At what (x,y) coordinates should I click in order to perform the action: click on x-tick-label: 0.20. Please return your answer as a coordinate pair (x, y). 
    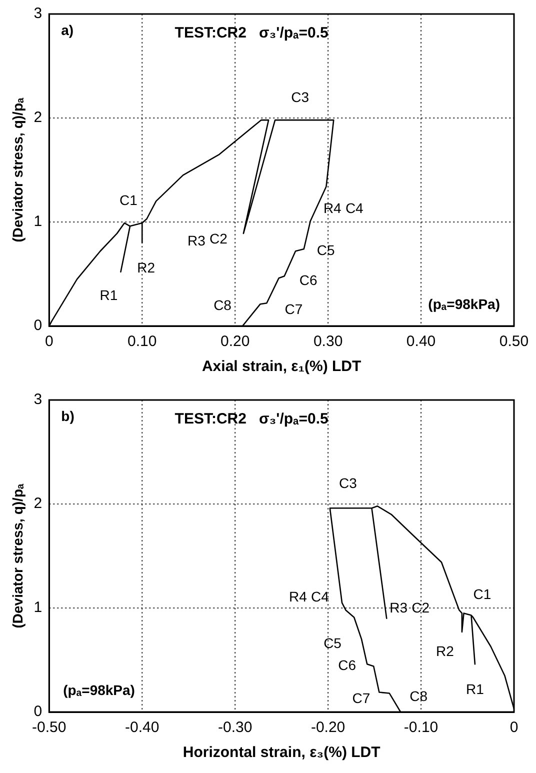
    Looking at the image, I should click on (235, 341).